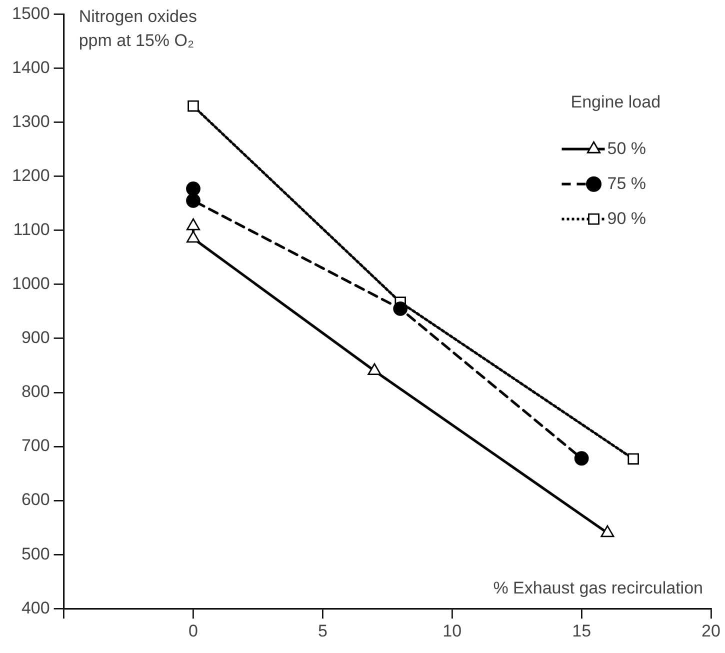 The width and height of the screenshot is (725, 653). Describe the element at coordinates (35, 500) in the screenshot. I see `y-tick-label: 600` at that location.